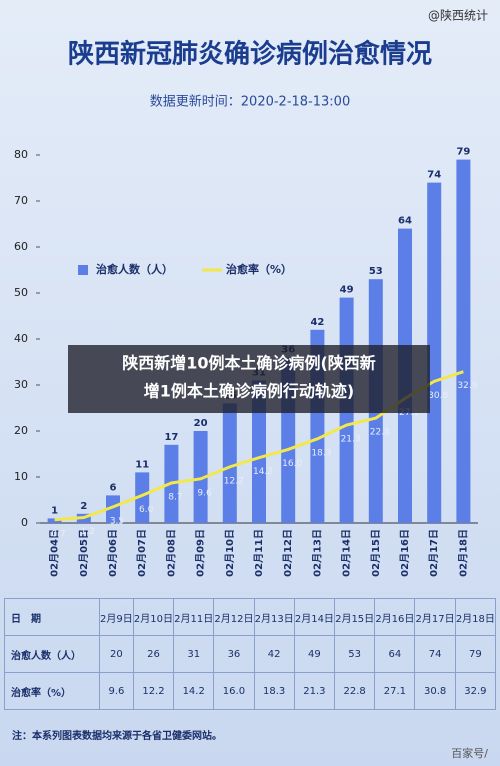  Describe the element at coordinates (475, 691) in the screenshot. I see `table-cell: 32.9` at that location.